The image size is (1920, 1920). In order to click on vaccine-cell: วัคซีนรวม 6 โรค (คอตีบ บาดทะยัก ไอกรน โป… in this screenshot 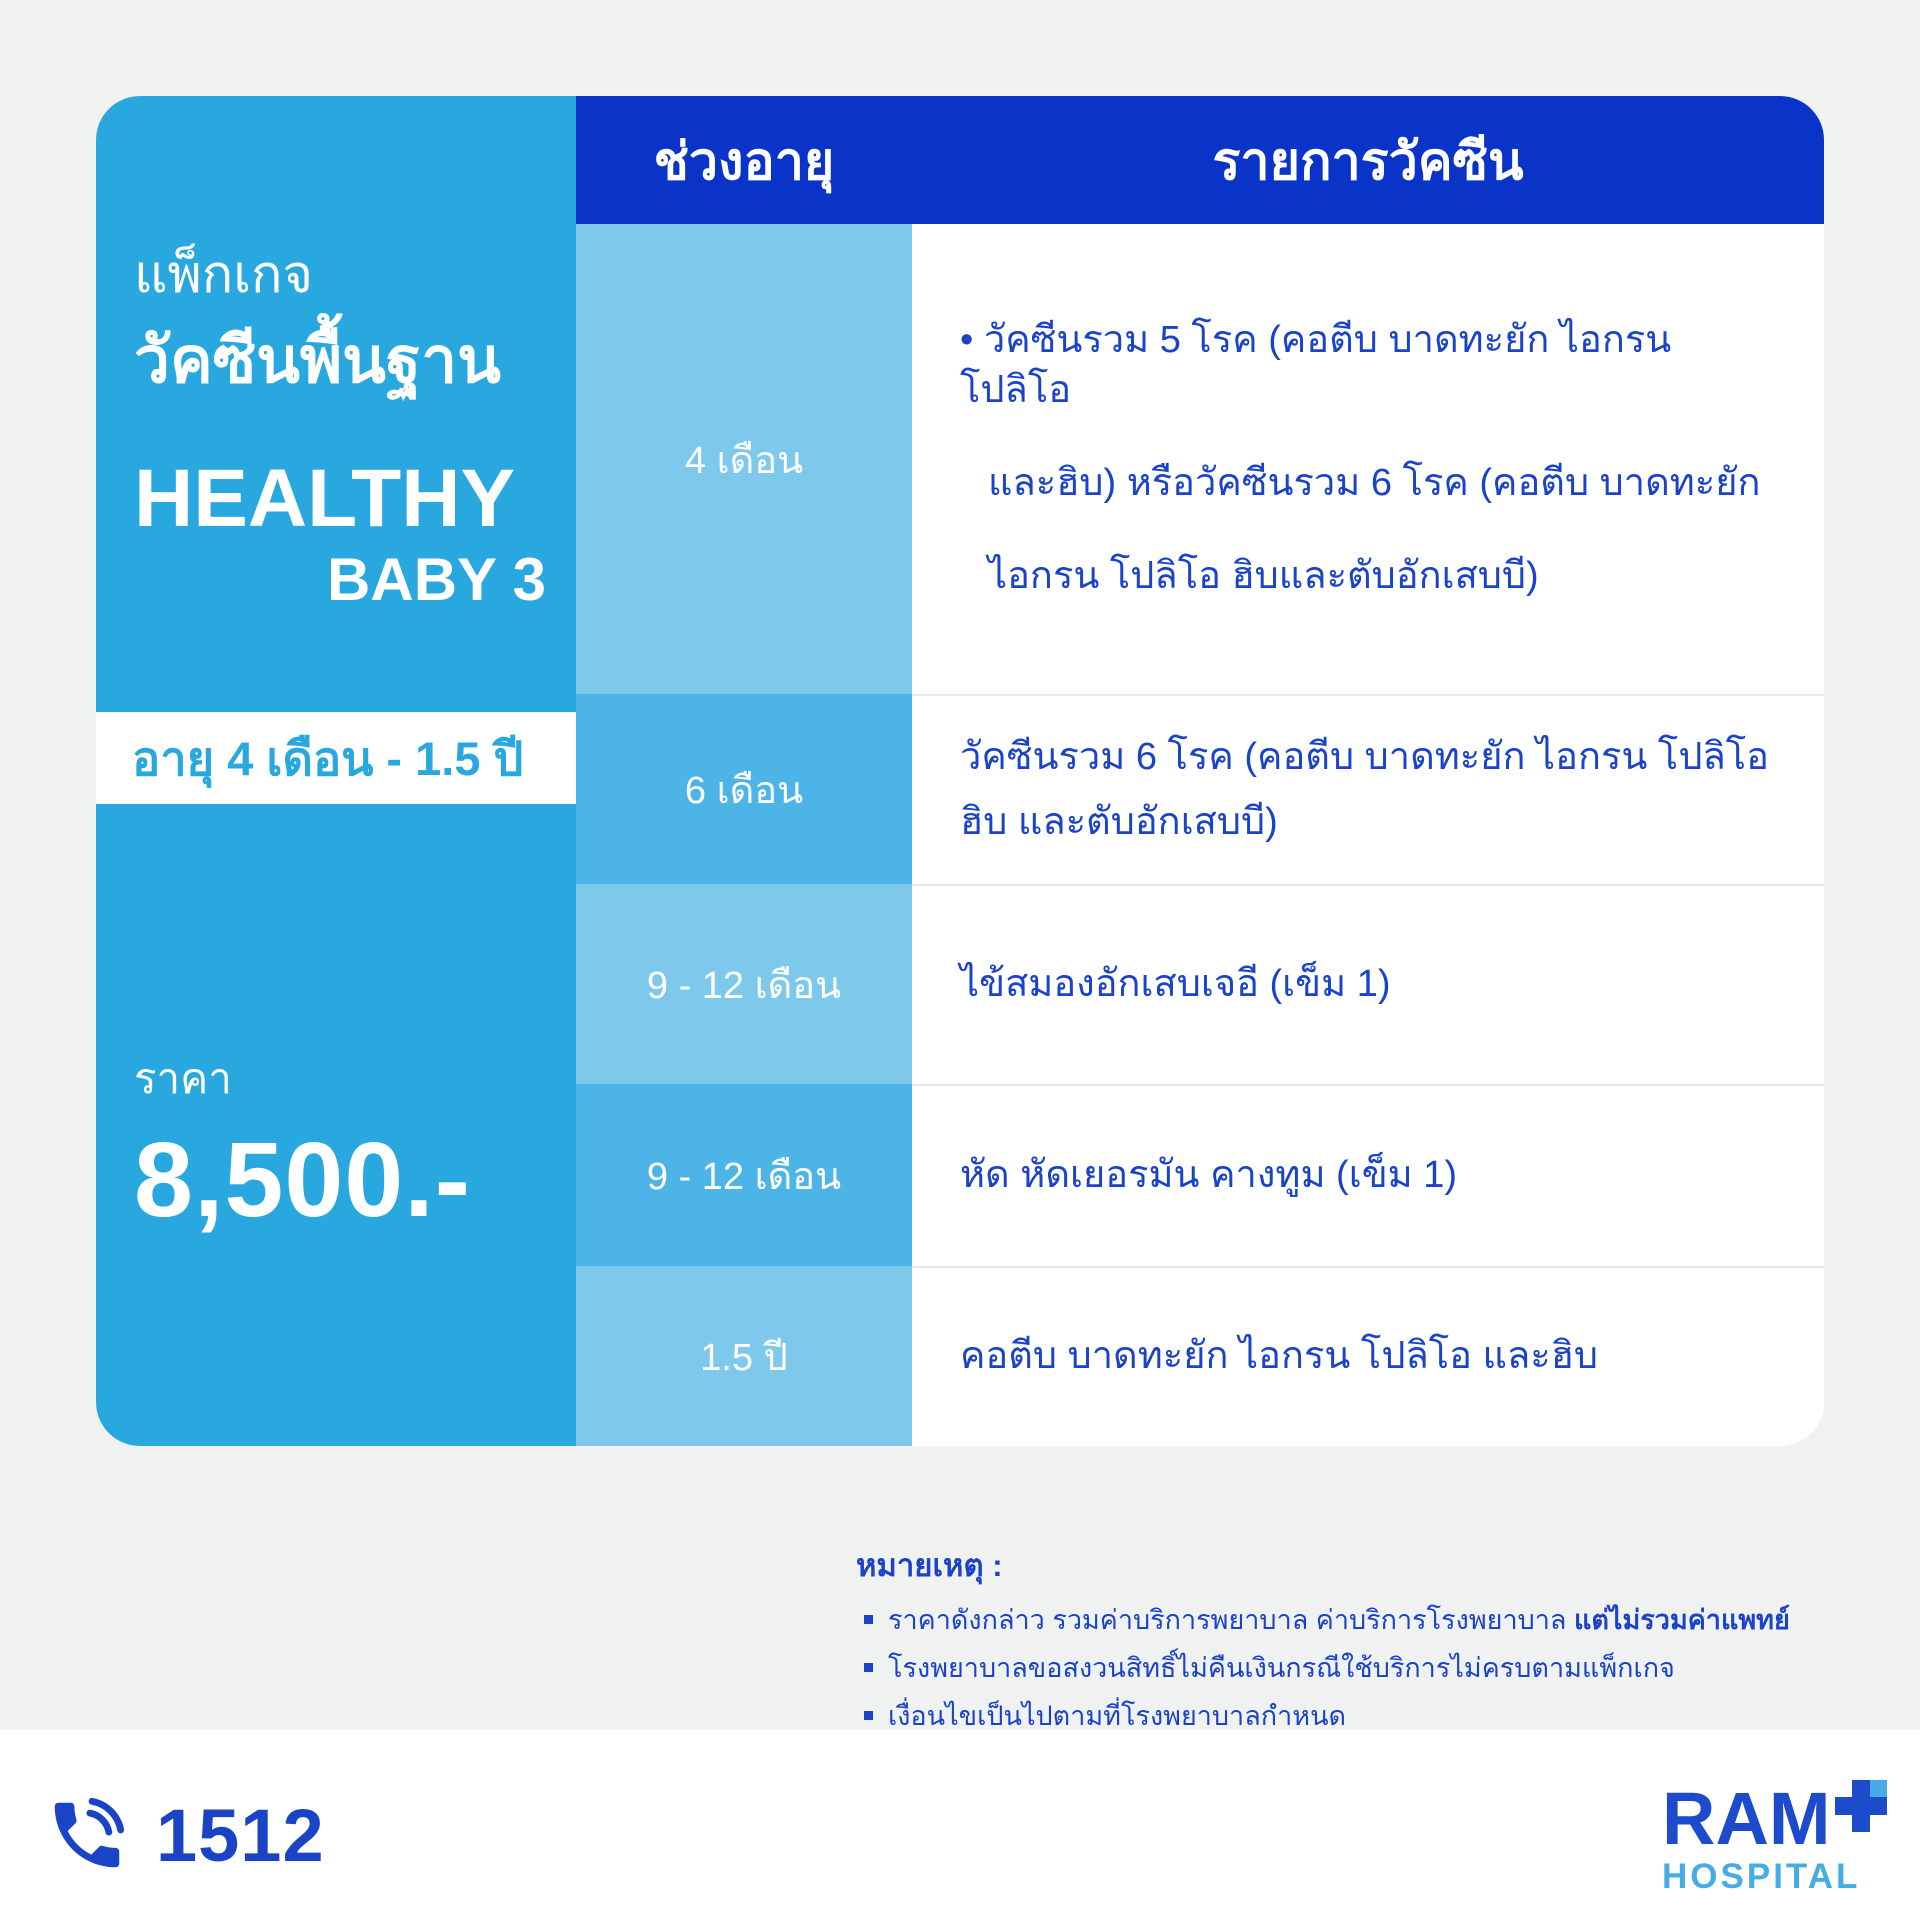, I will do `click(1368, 789)`.